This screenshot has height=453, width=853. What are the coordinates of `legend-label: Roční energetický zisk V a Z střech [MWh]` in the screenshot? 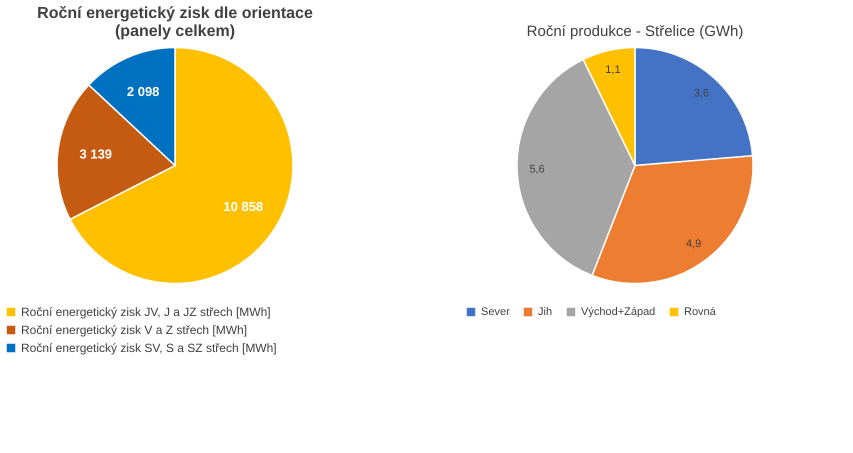 It's located at (134, 330).